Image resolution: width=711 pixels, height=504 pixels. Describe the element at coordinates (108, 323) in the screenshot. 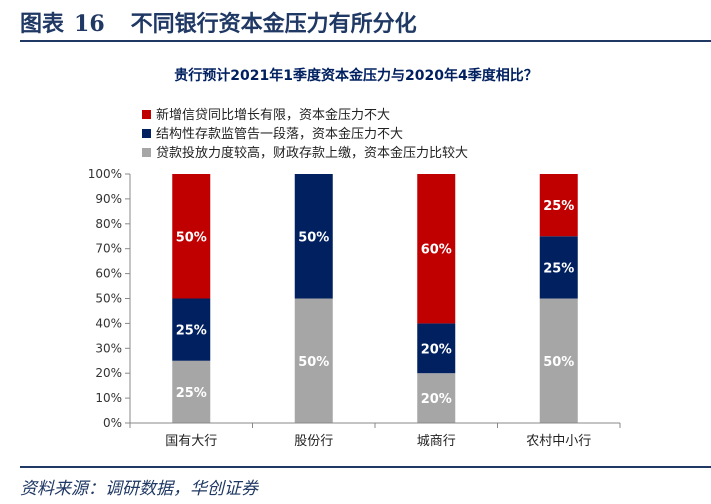

I see `y-tick-label: 40%` at that location.